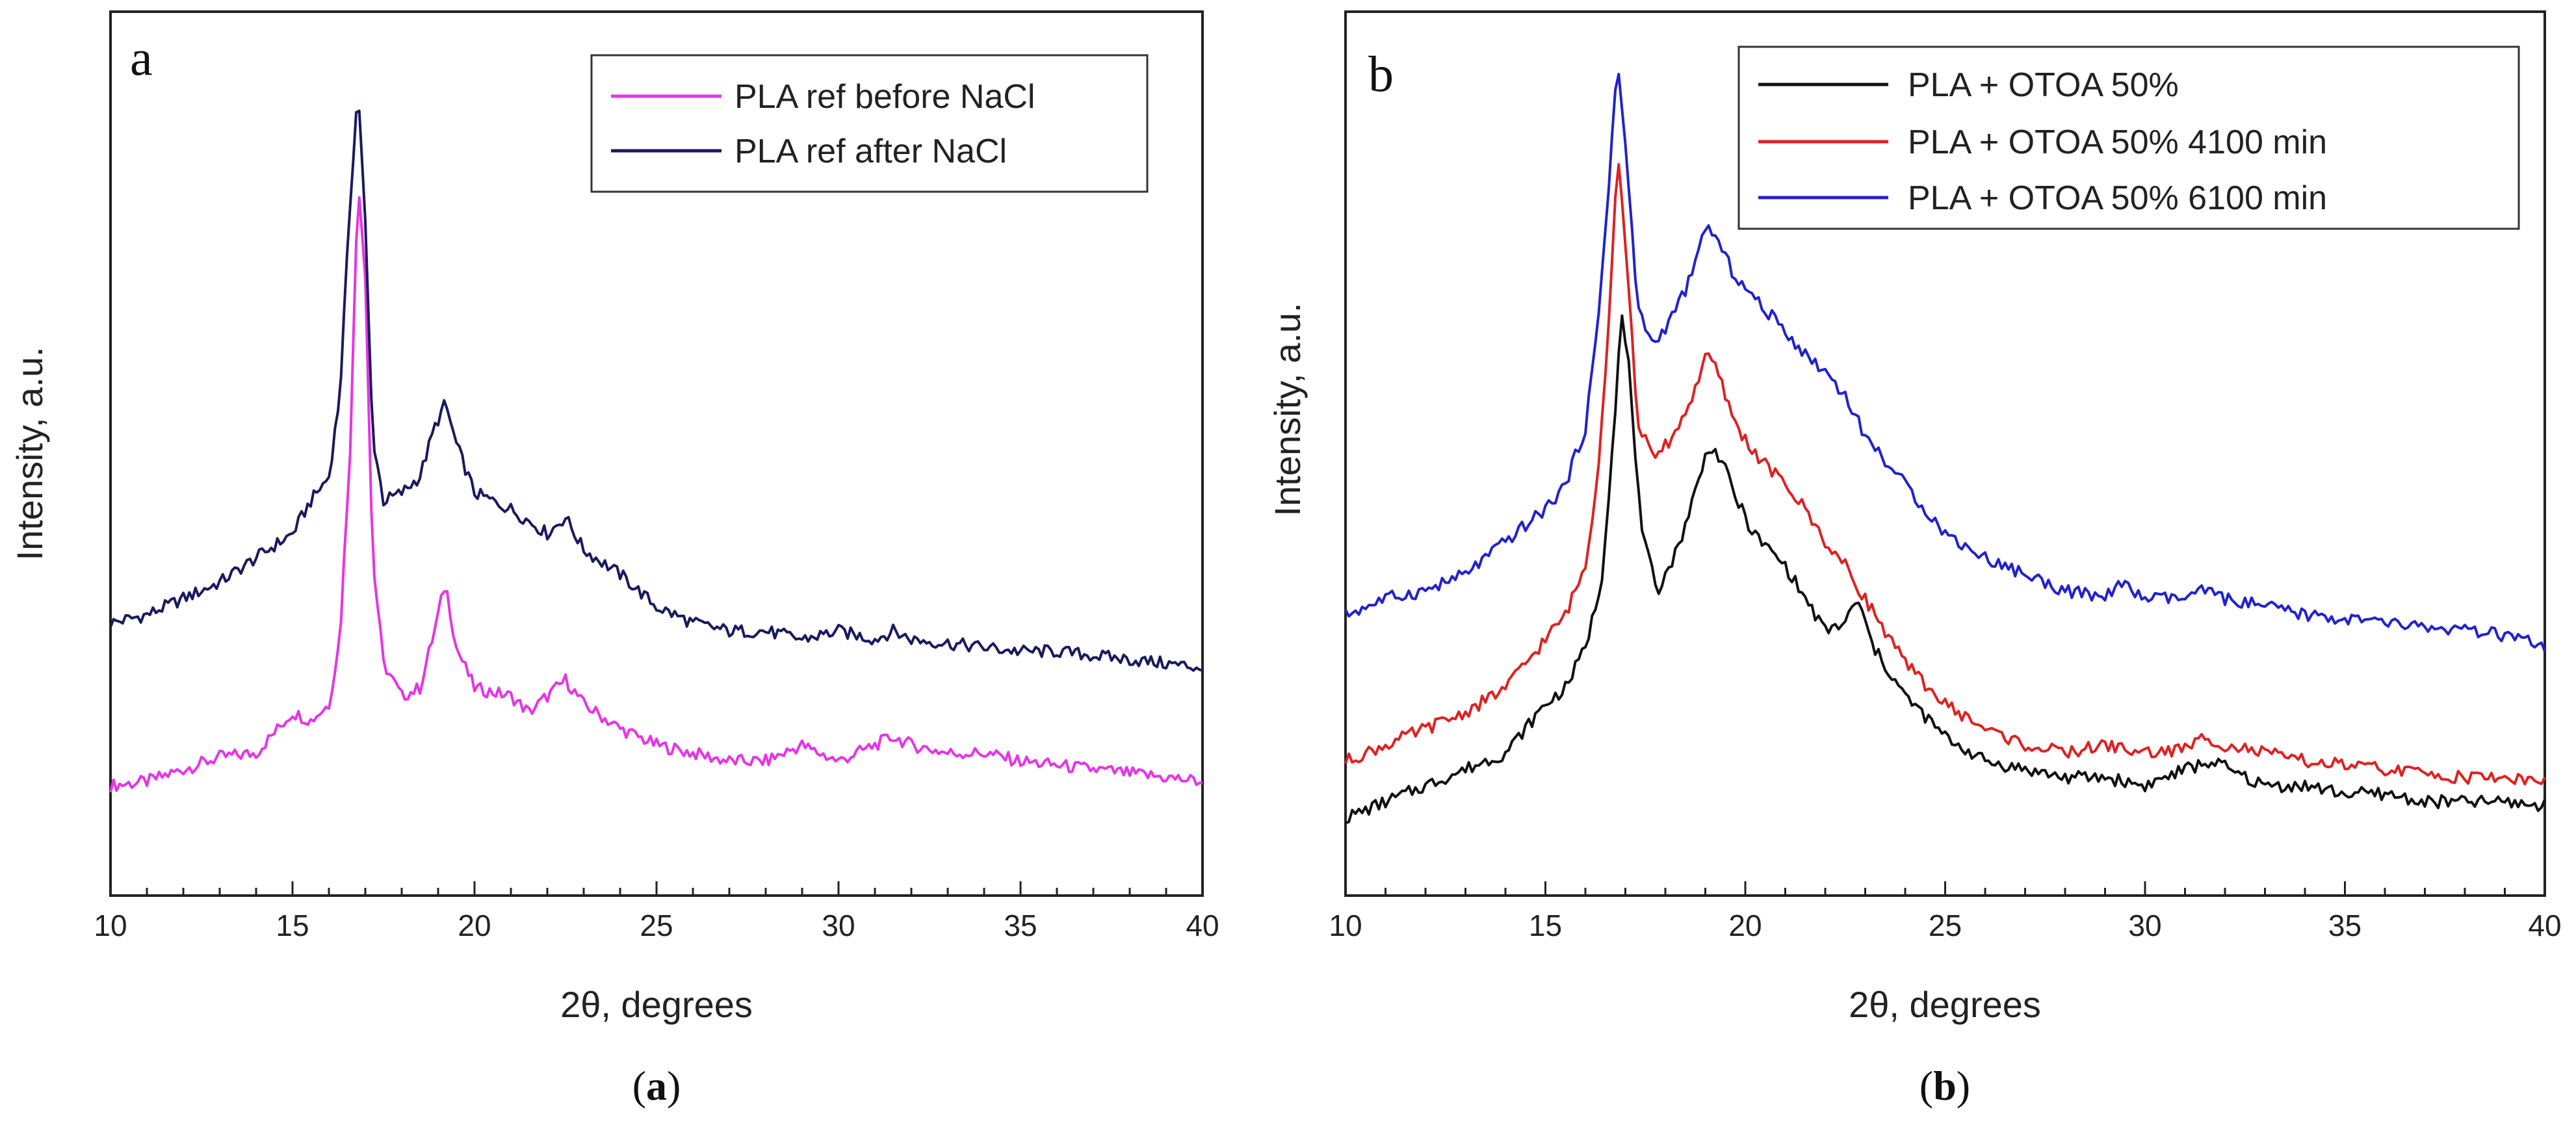  What do you see at coordinates (1381, 73) in the screenshot?
I see `panel-letter-b: b` at bounding box center [1381, 73].